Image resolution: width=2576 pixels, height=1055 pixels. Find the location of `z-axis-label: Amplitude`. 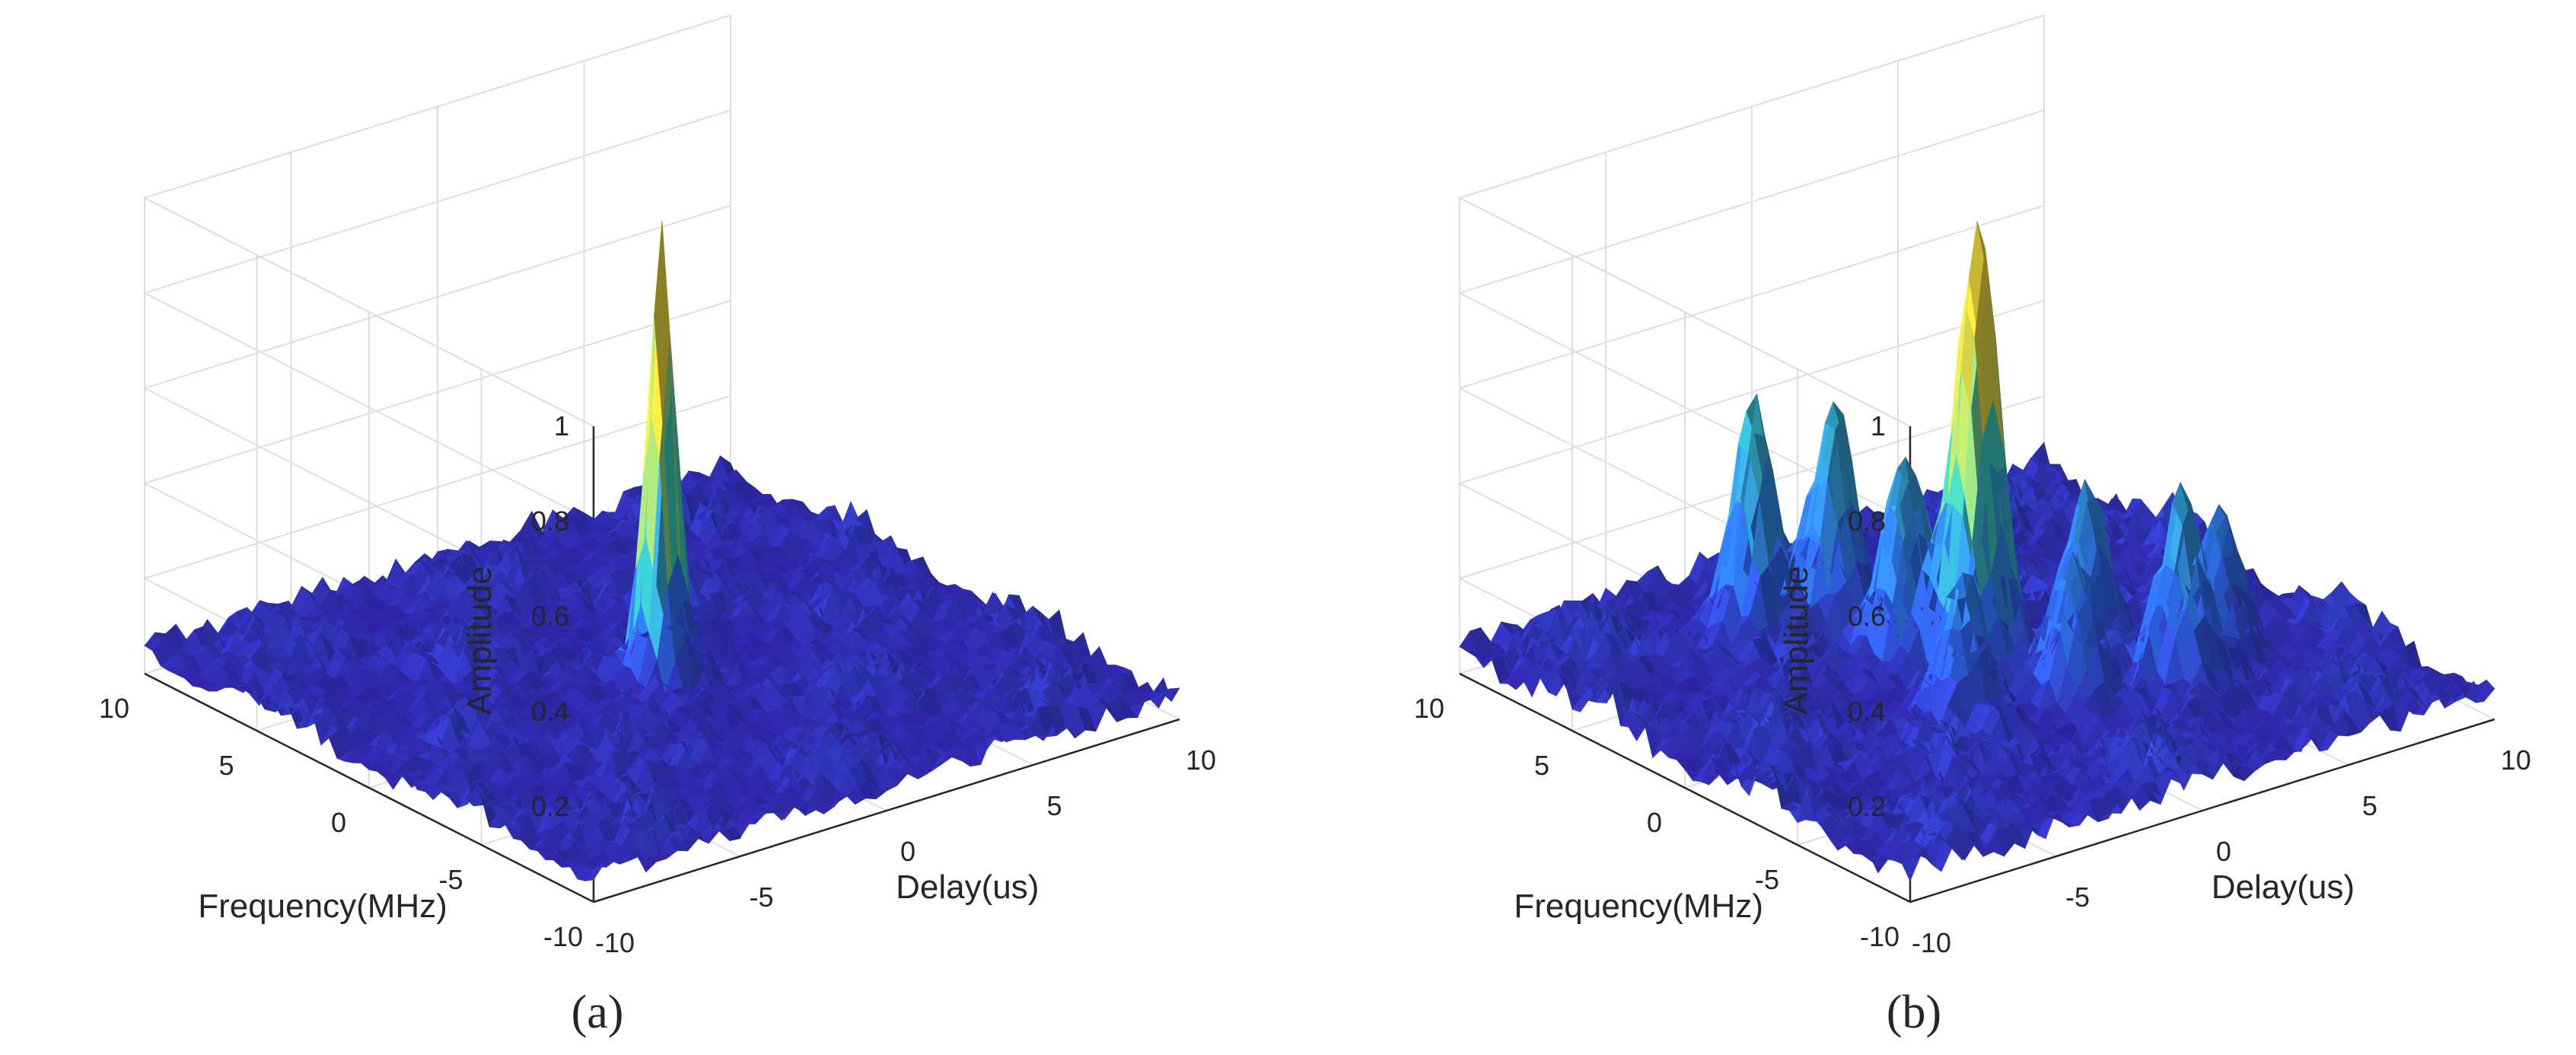

z-axis-label: Amplitude is located at coordinates (479, 640).